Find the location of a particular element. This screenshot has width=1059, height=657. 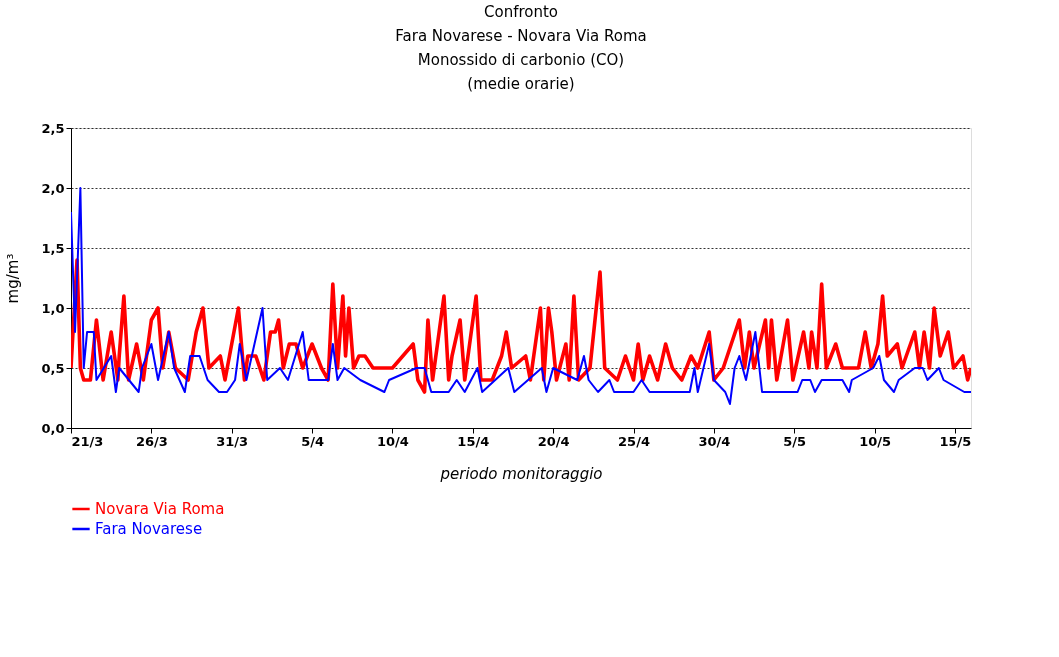

x-tick-label: 5/4 is located at coordinates (312, 441).